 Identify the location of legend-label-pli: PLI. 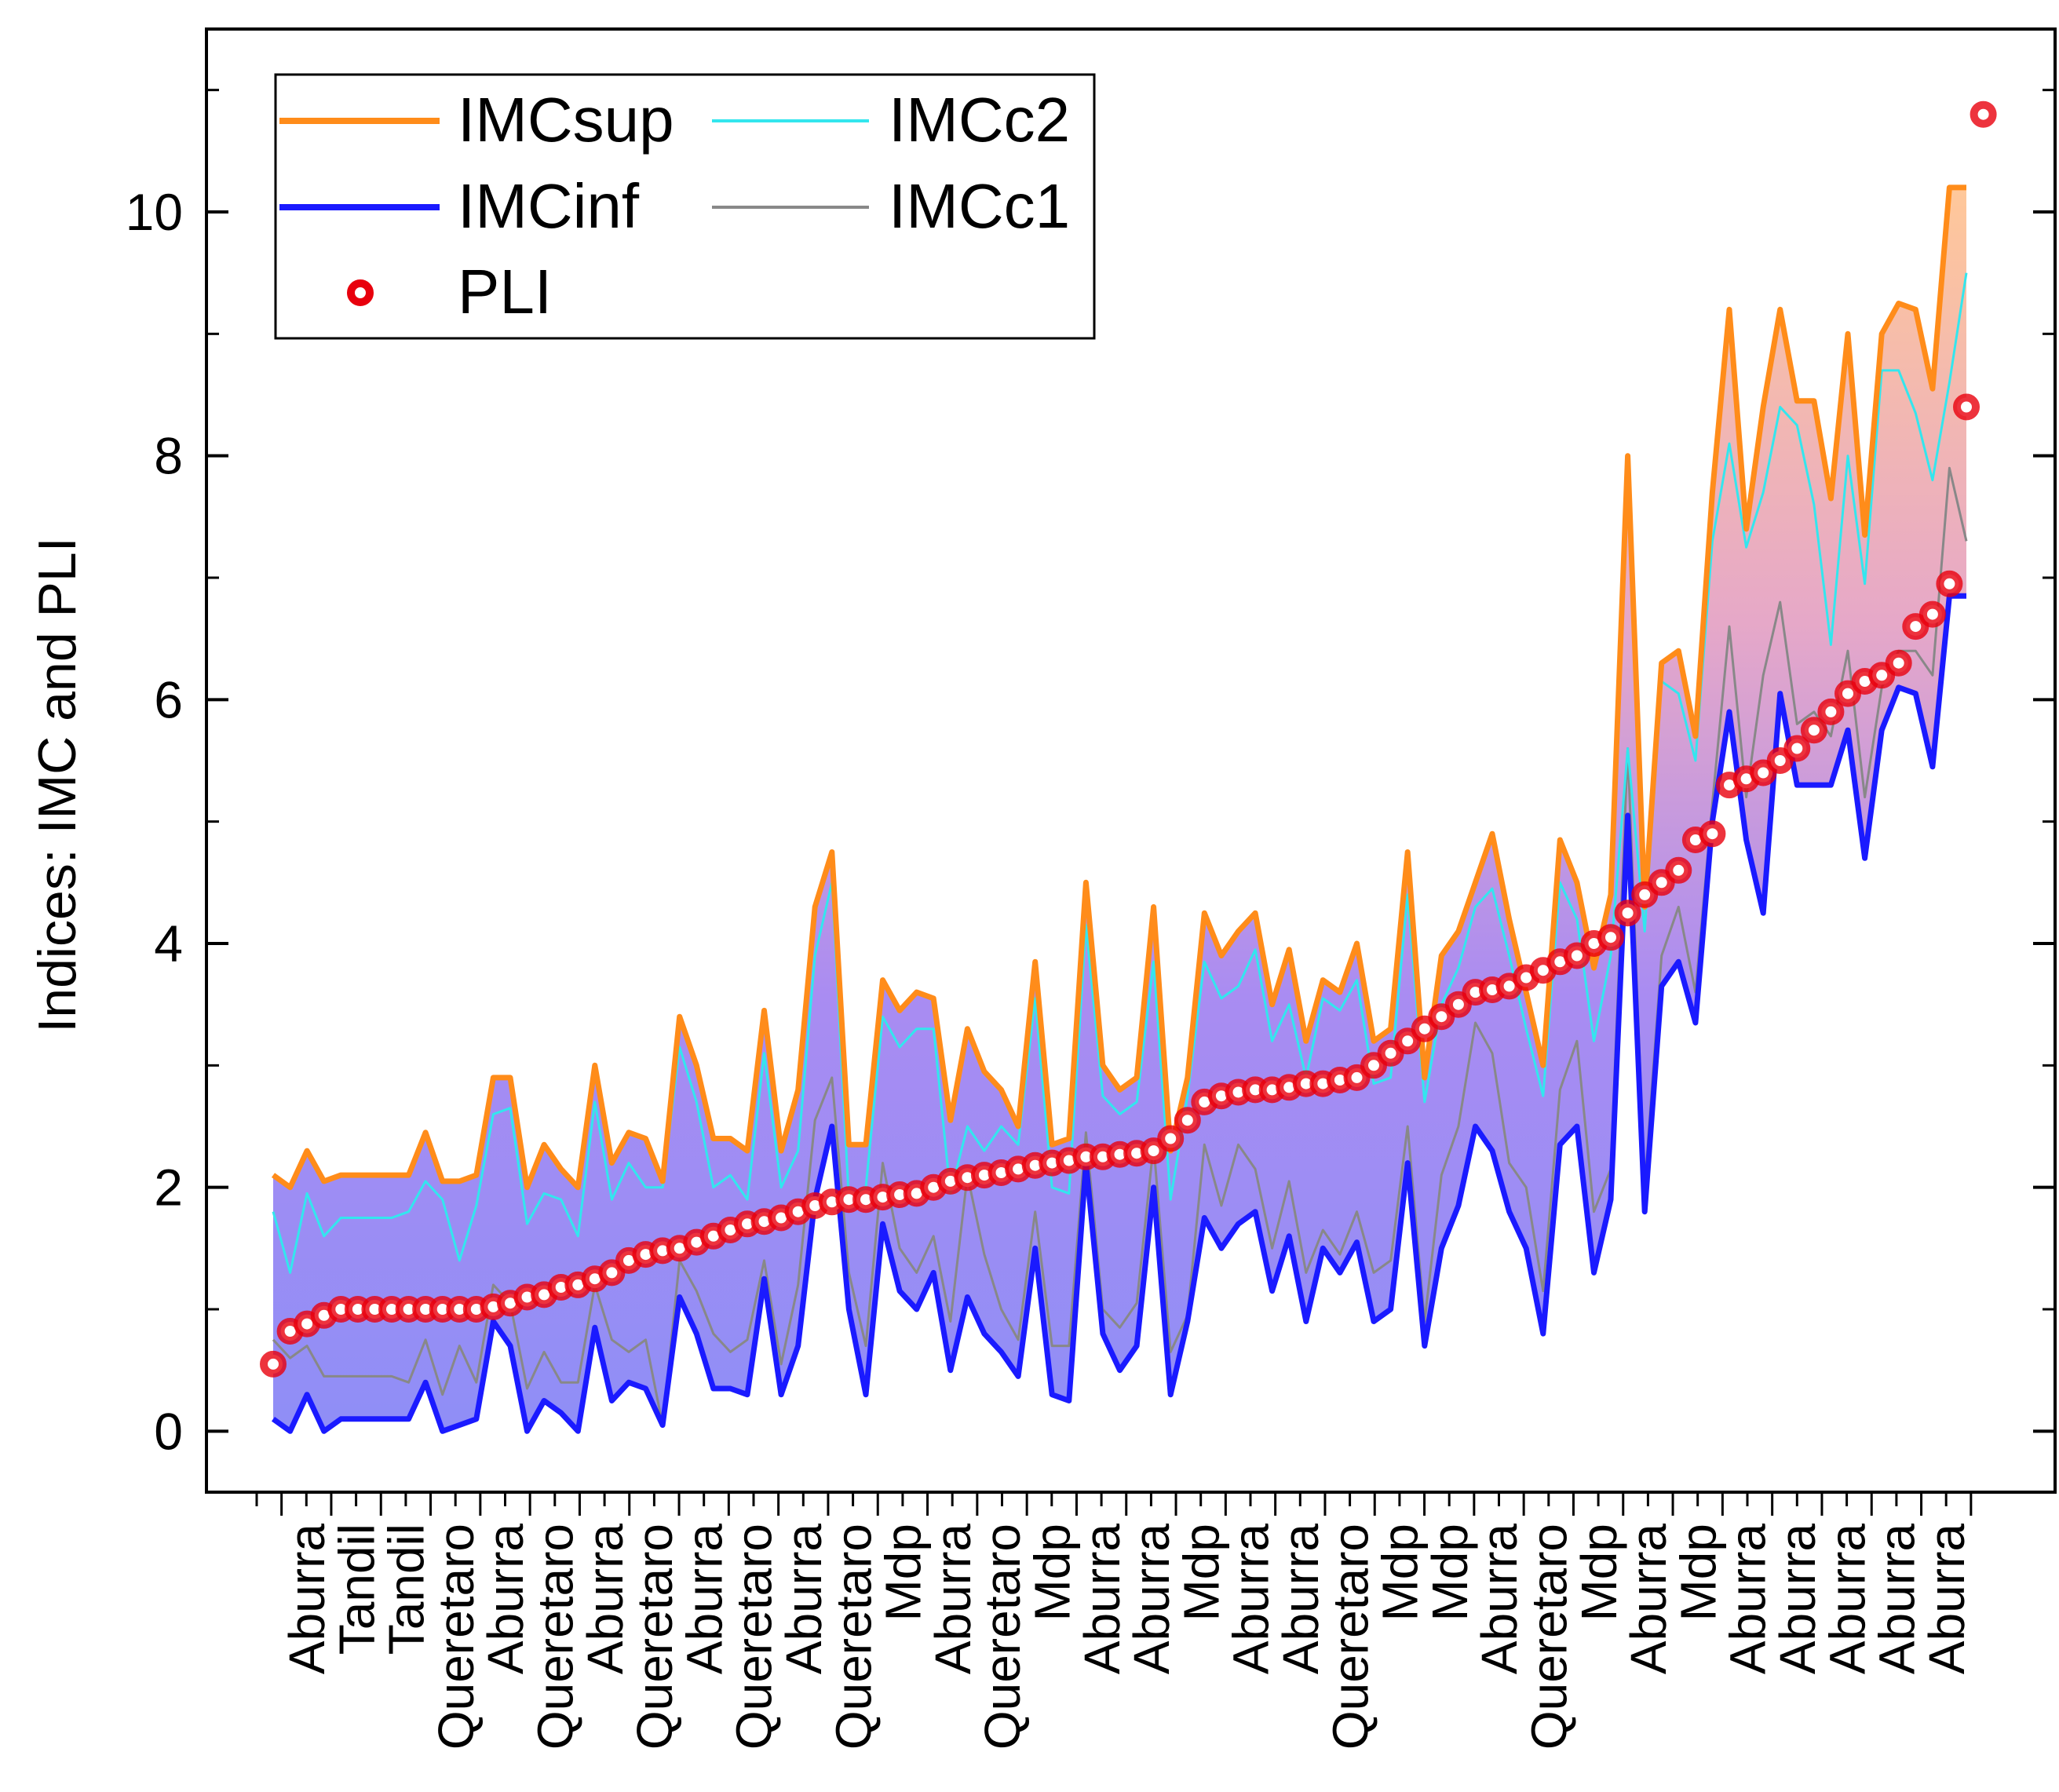
(505, 292).